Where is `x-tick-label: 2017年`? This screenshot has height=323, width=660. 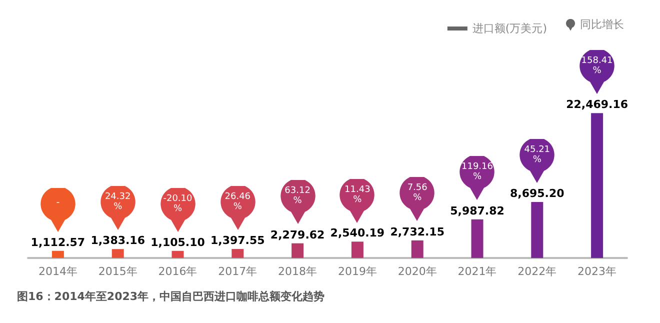
x-tick-label: 2017年 is located at coordinates (238, 271).